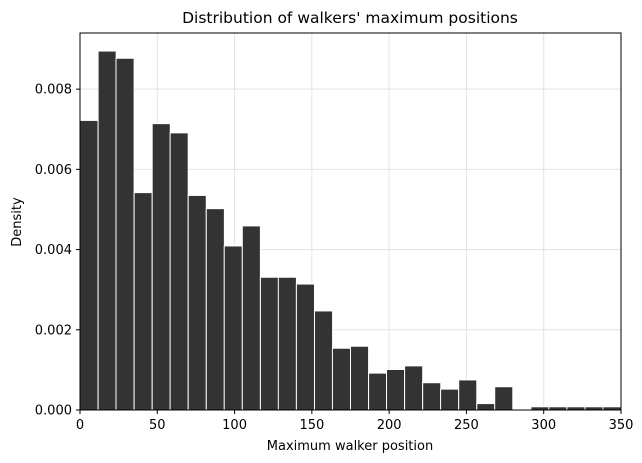  What do you see at coordinates (53, 250) in the screenshot?
I see `y-tick-label: 0.004` at bounding box center [53, 250].